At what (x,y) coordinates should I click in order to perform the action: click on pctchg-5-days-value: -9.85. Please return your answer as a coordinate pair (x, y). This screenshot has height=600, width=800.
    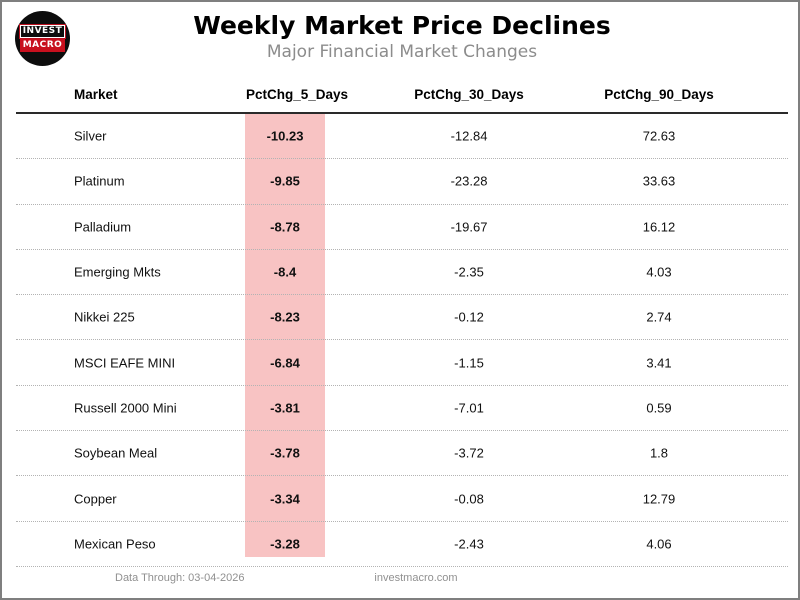
    Looking at the image, I should click on (285, 181).